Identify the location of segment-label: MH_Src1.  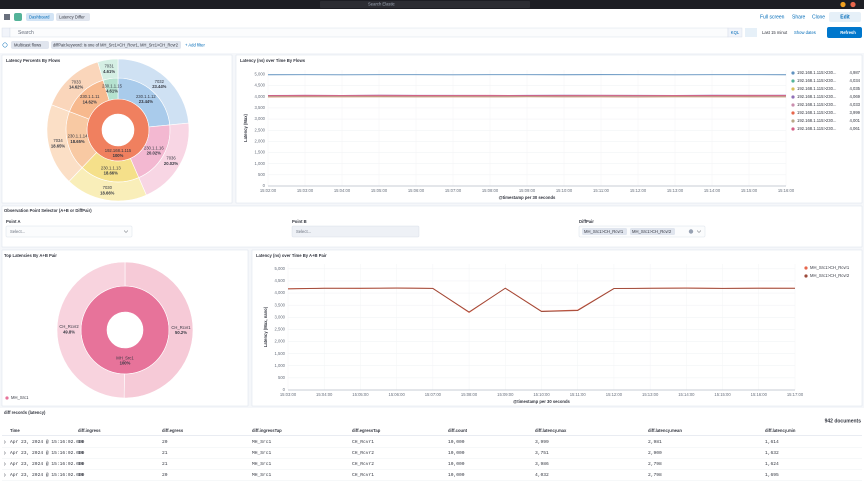
(125, 358).